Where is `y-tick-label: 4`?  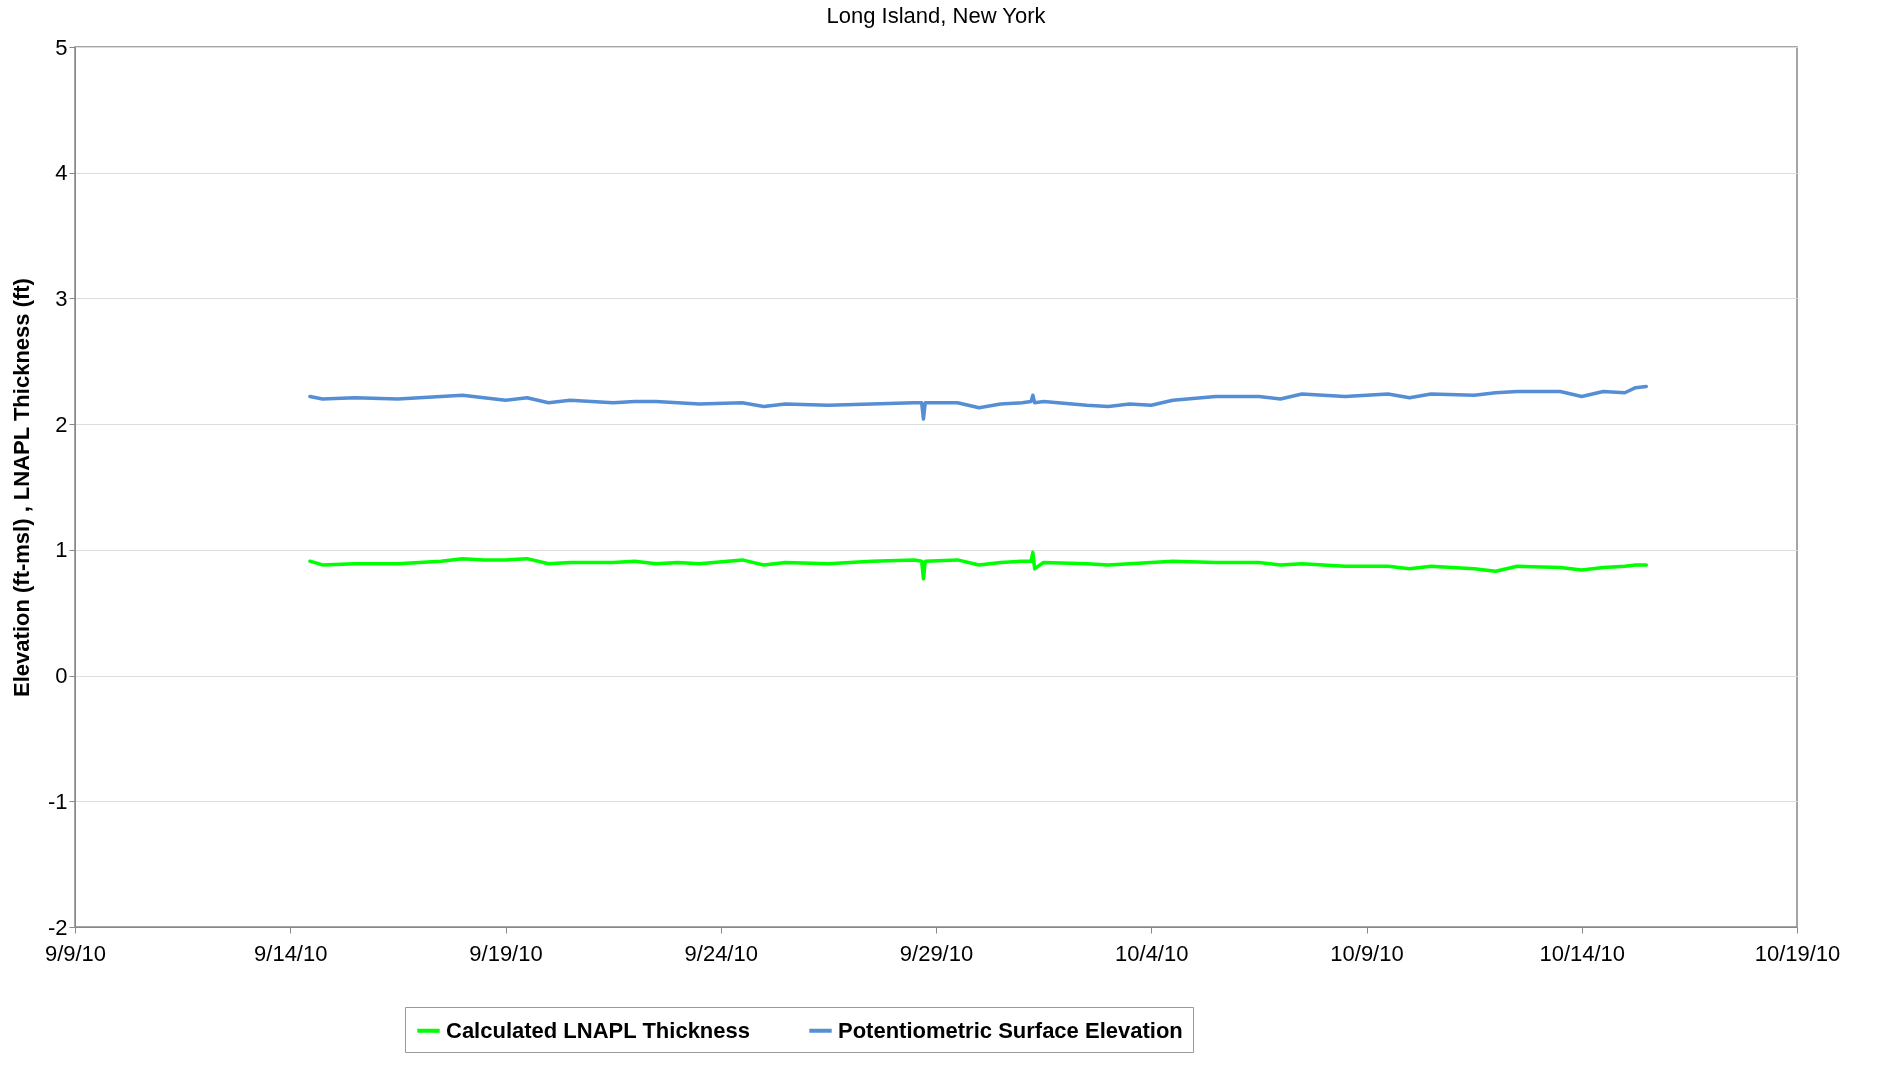 y-tick-label: 4 is located at coordinates (61, 173).